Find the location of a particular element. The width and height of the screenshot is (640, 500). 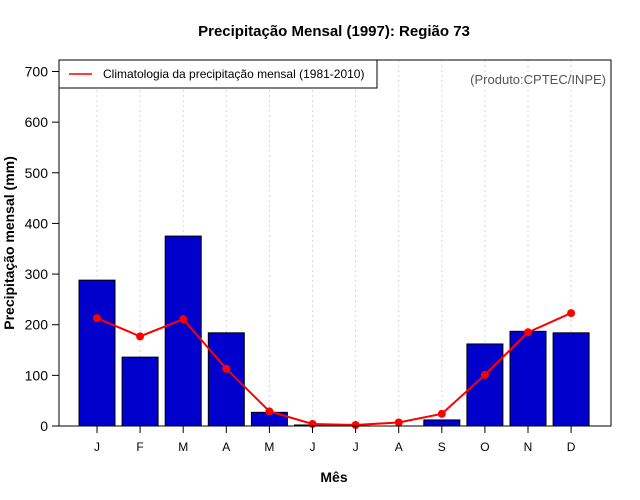

y-tick-label: 500 is located at coordinates (37, 173).